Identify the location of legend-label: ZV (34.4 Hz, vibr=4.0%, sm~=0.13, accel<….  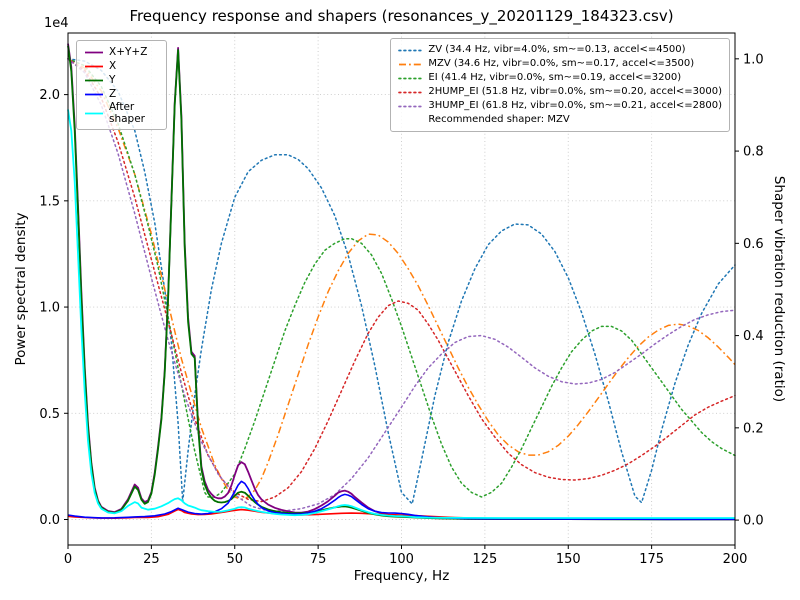
(557, 49).